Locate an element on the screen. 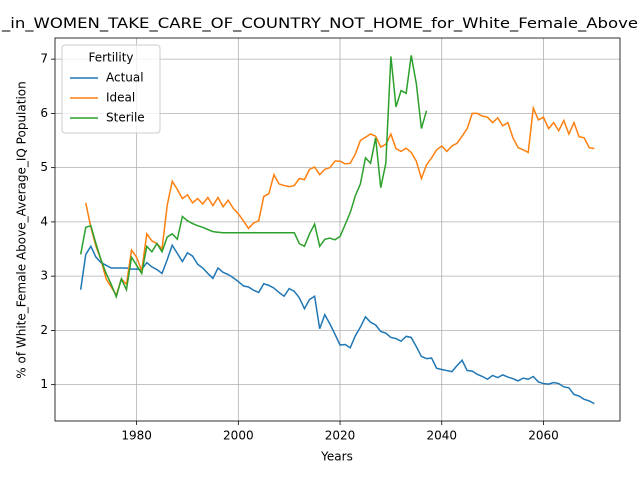 This screenshot has width=640, height=480. y-tick-label: 5 is located at coordinates (44, 167).